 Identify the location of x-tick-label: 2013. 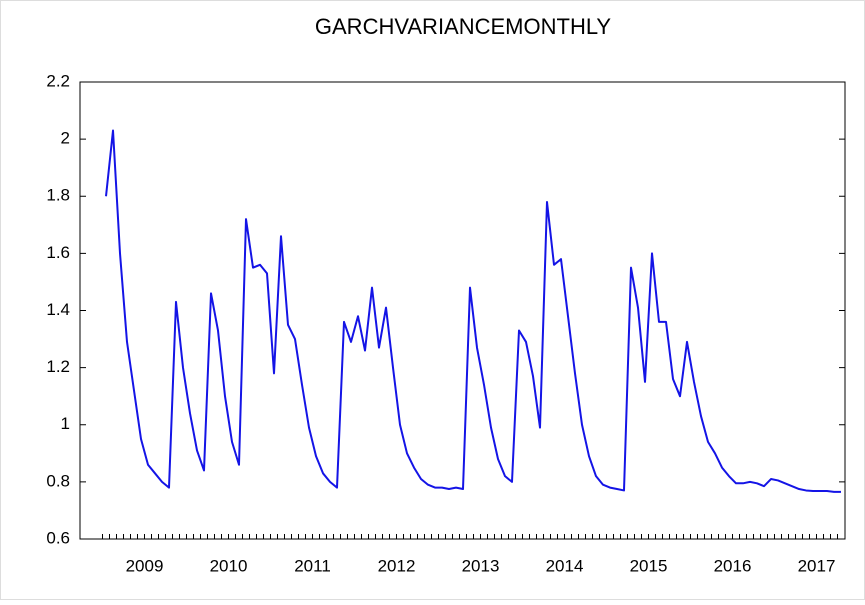
(481, 565).